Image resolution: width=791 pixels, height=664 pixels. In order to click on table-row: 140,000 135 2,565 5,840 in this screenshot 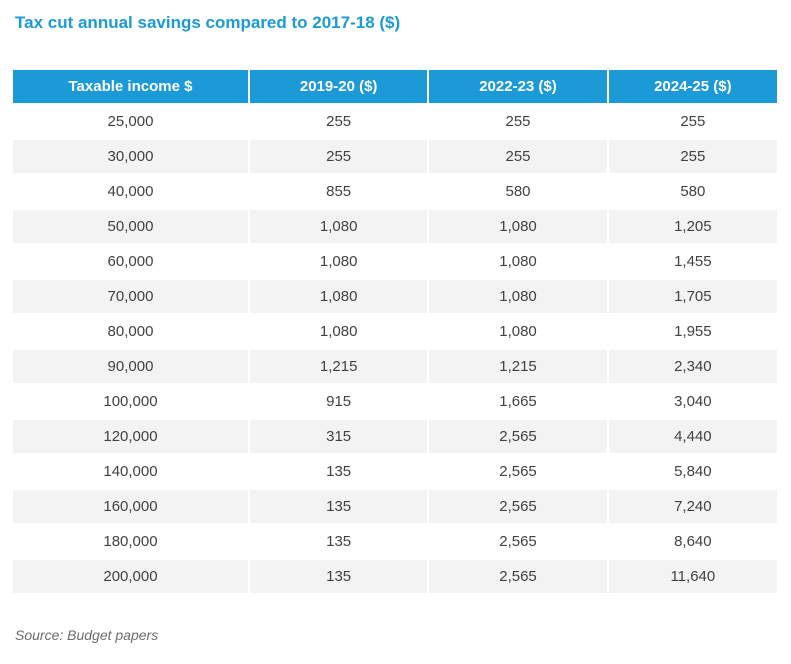, I will do `click(395, 472)`.